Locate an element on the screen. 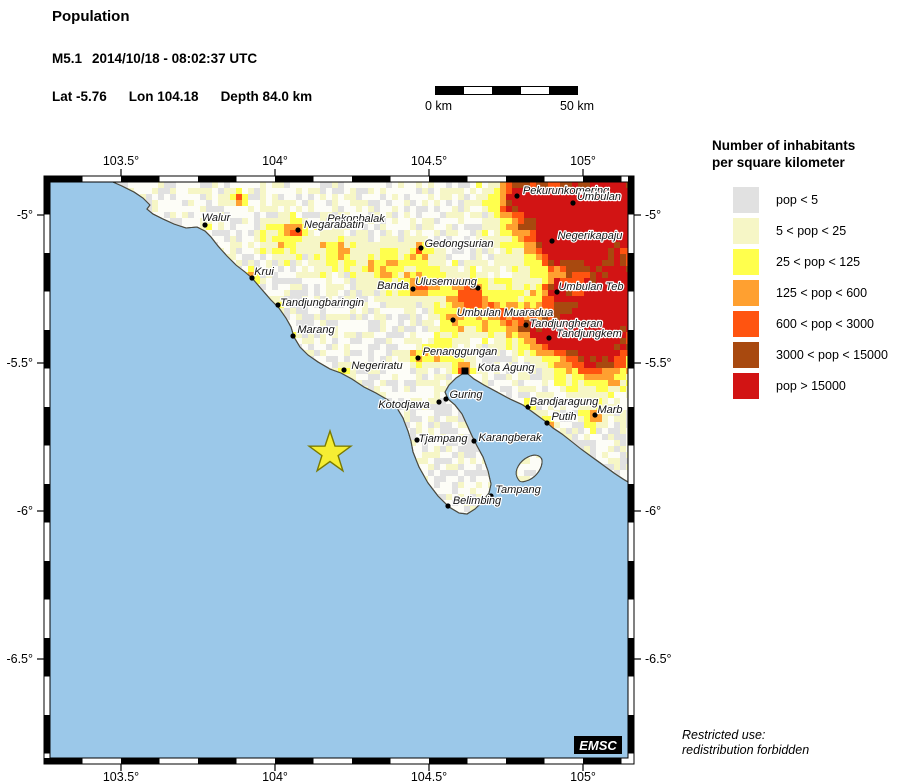 The height and width of the screenshot is (784, 910). scale-bar-segments is located at coordinates (506, 90).